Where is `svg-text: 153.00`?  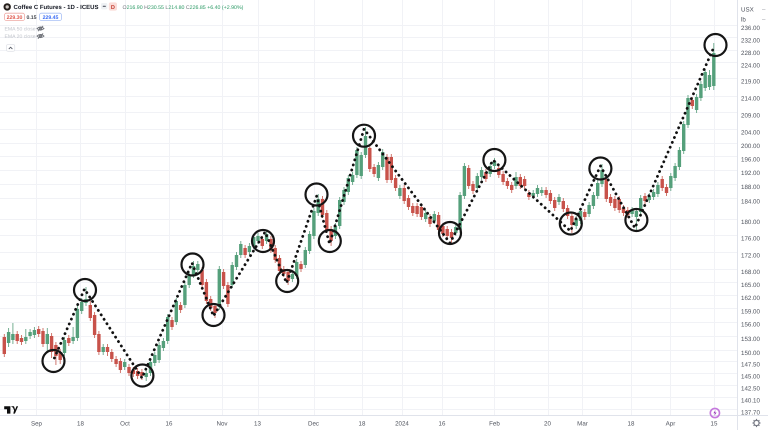
svg-text: 153.00 is located at coordinates (750, 339).